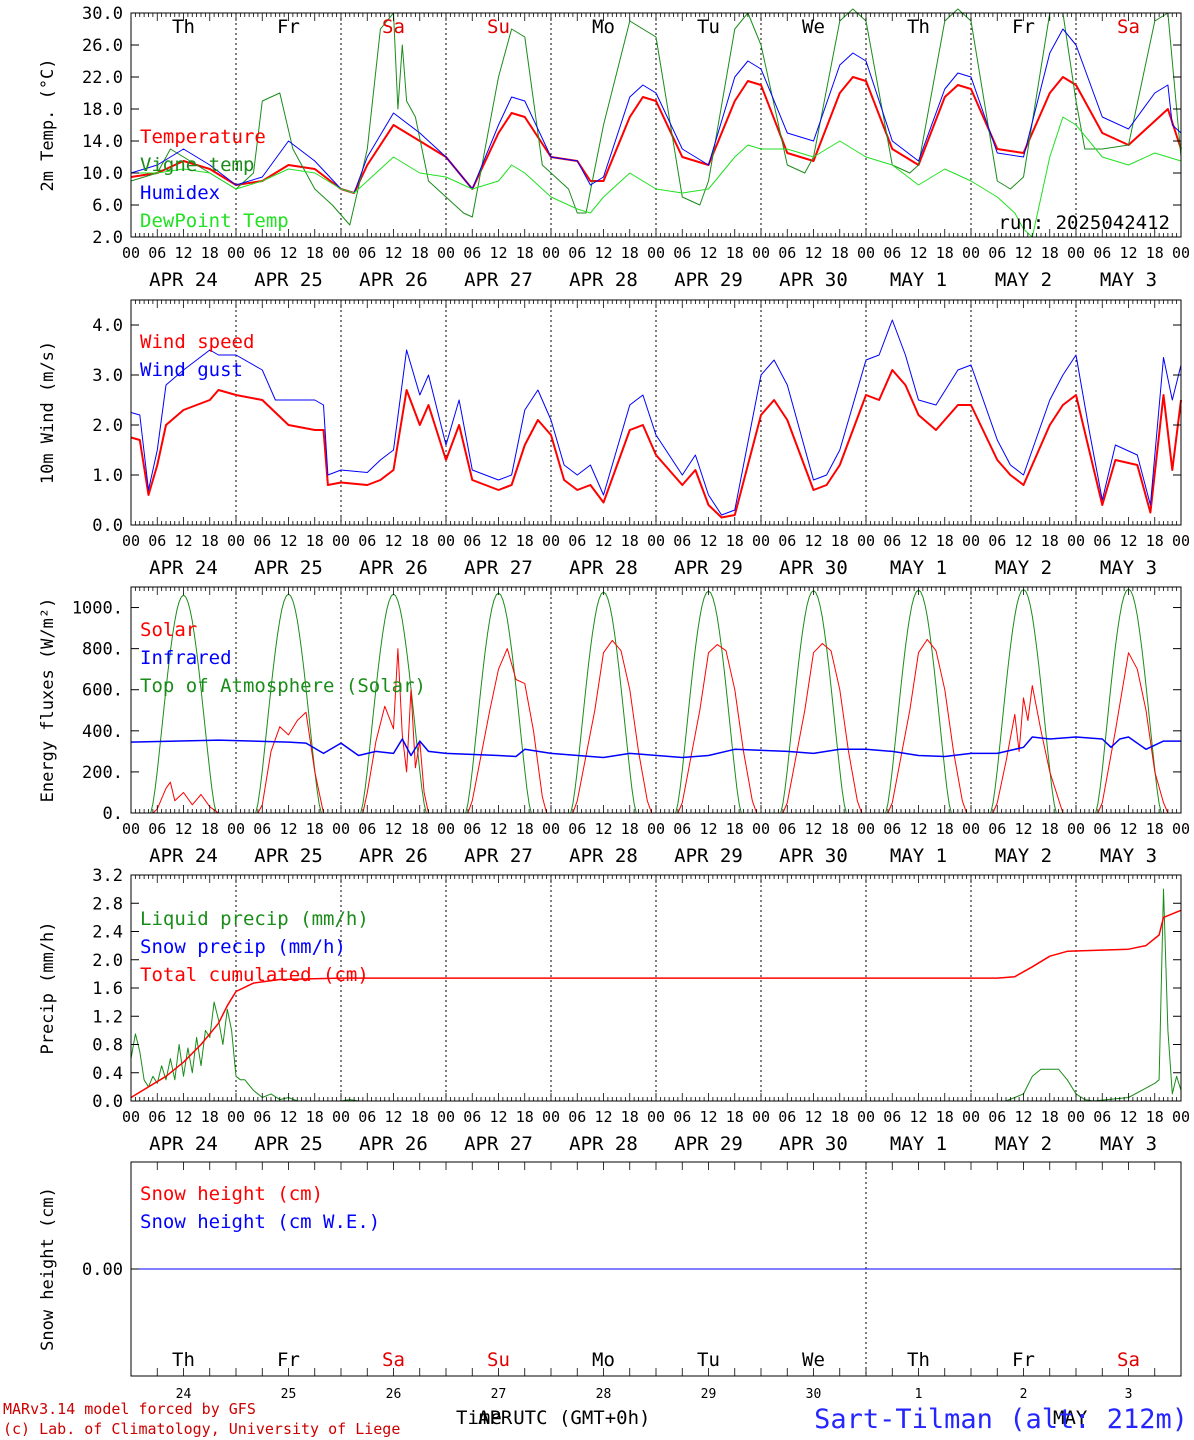 Image resolution: width=1194 pixels, height=1440 pixels. Describe the element at coordinates (102, 773) in the screenshot. I see `y-tick-label: 200.` at that location.